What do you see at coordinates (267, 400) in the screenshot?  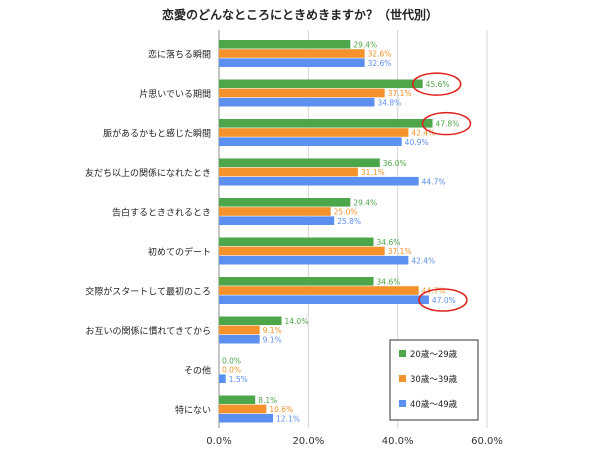 I see `data-label: 8.1%` at bounding box center [267, 400].